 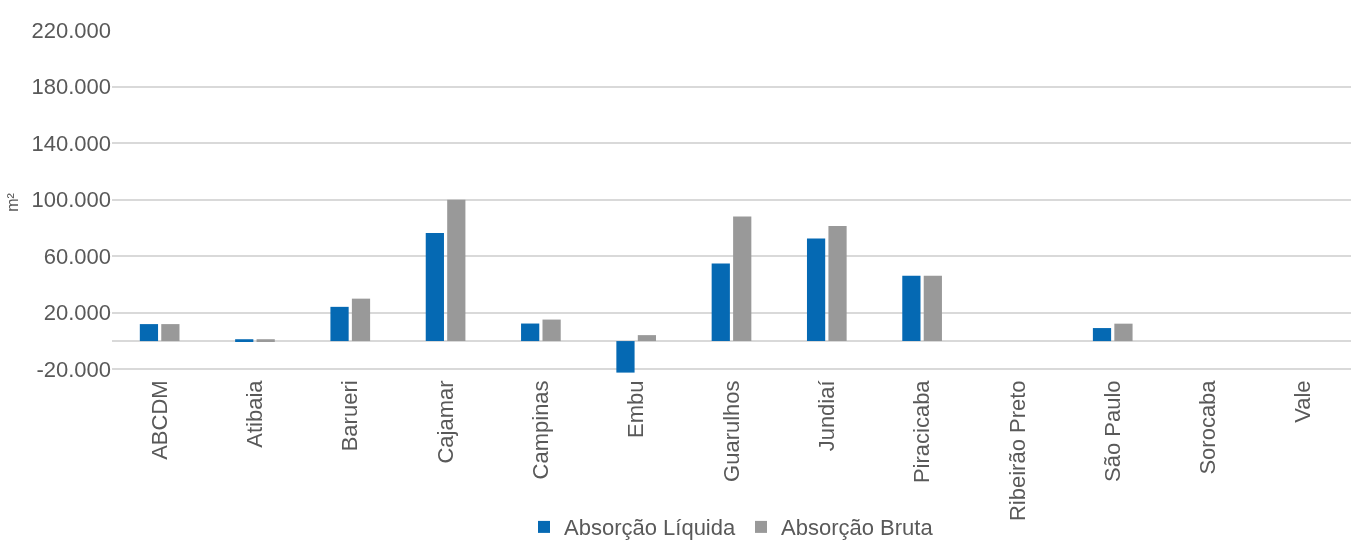 I want to click on legend-label: Absorção Líquida, so click(x=650, y=528).